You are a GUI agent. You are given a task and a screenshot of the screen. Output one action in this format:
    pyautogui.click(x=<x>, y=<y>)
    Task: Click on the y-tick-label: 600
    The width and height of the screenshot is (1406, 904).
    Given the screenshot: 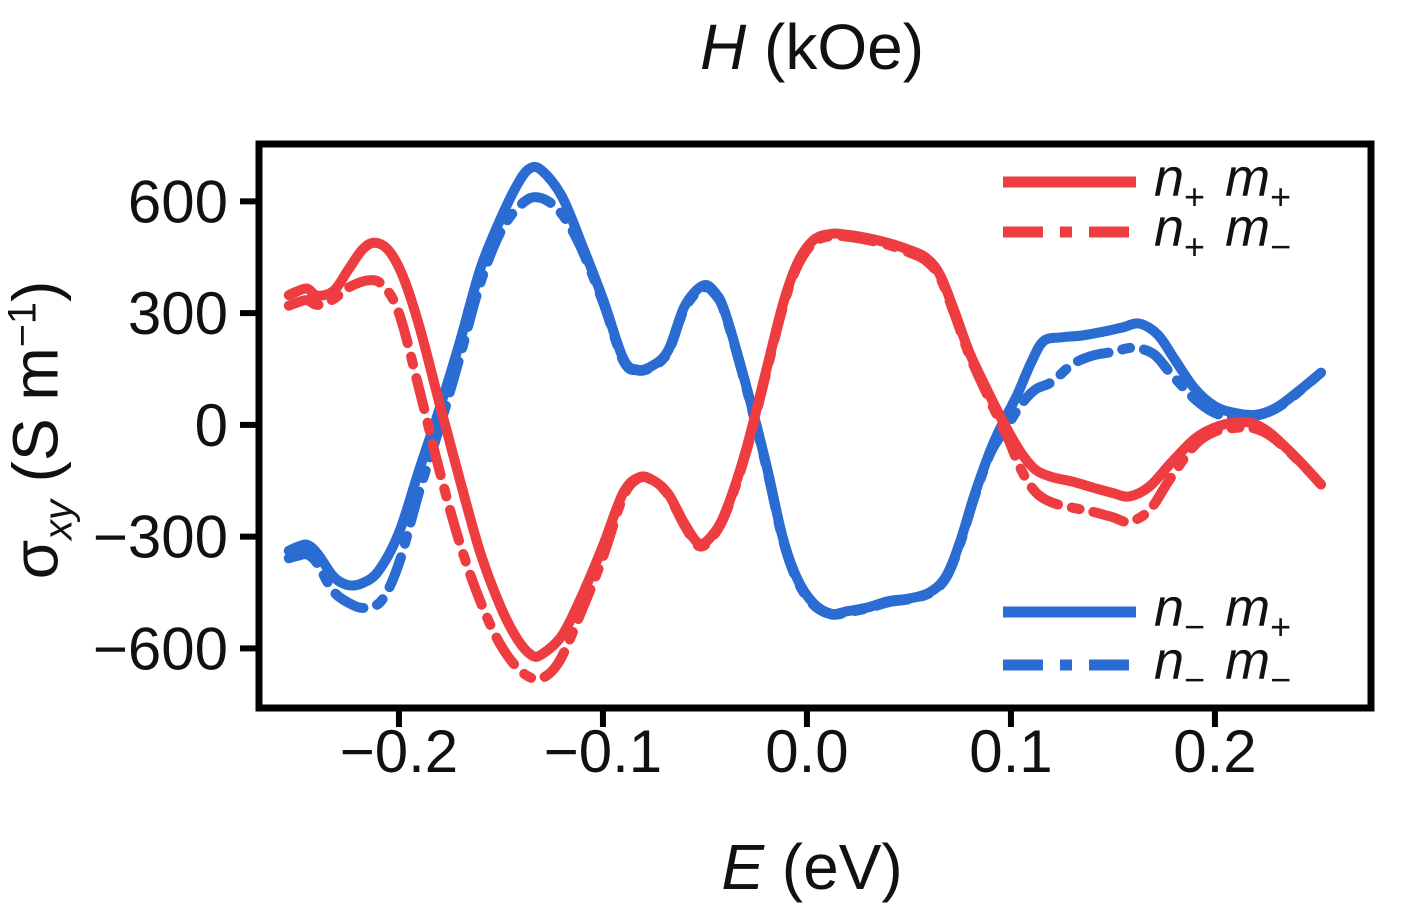 What is the action you would take?
    pyautogui.click(x=178, y=201)
    